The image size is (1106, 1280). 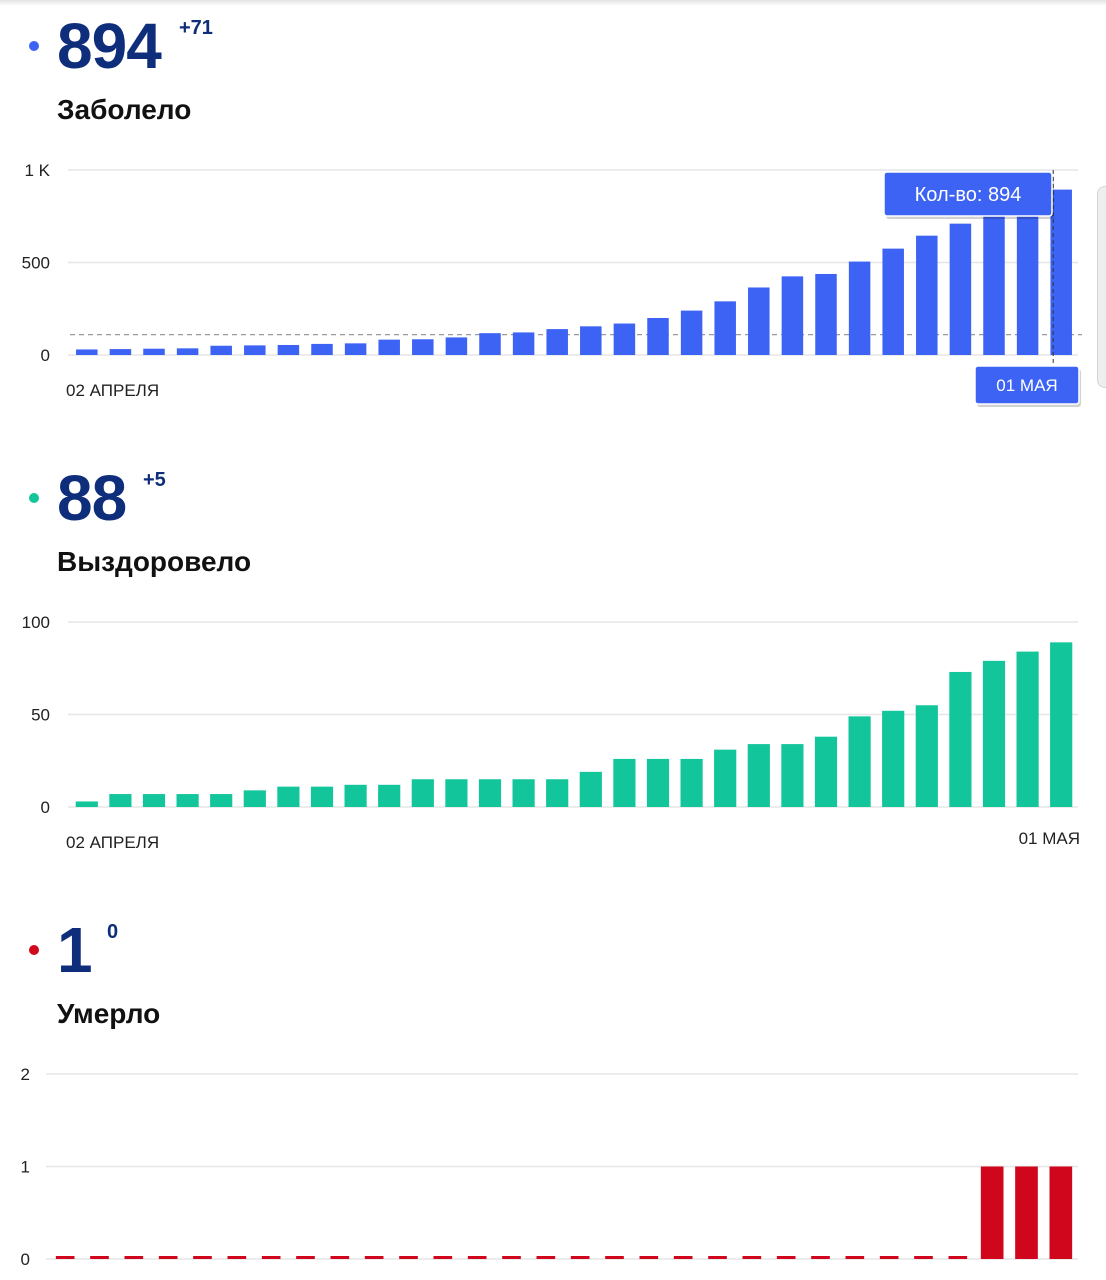 I want to click on cases-tooltip, so click(x=968, y=194).